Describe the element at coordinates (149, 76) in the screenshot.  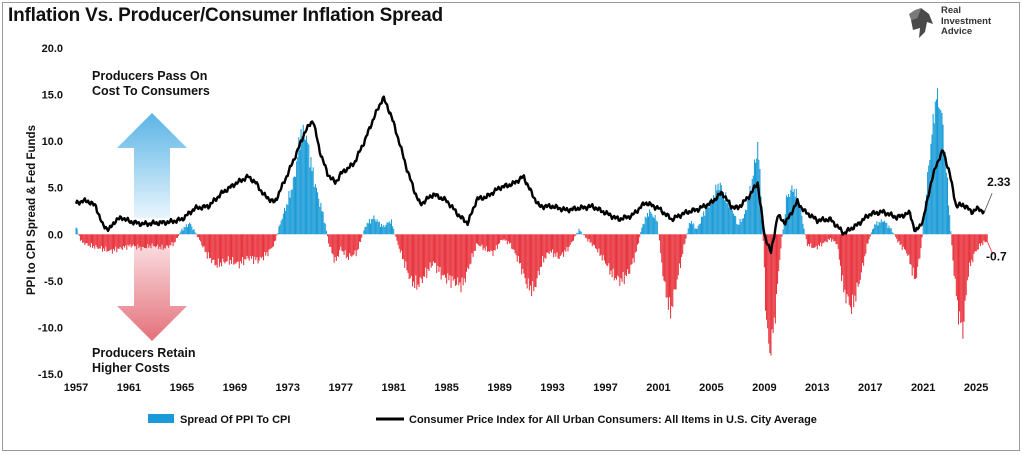
I see `annotation-top-line-1: Producers Pass On` at that location.